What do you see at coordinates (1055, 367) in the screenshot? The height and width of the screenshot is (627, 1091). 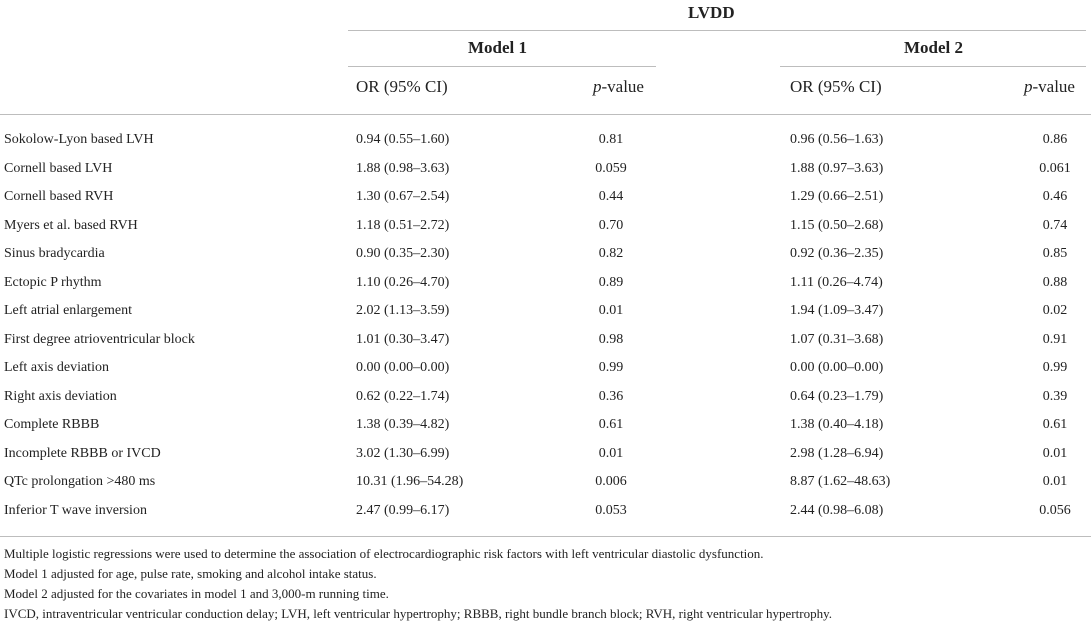 I see `p-model2: 0.99` at bounding box center [1055, 367].